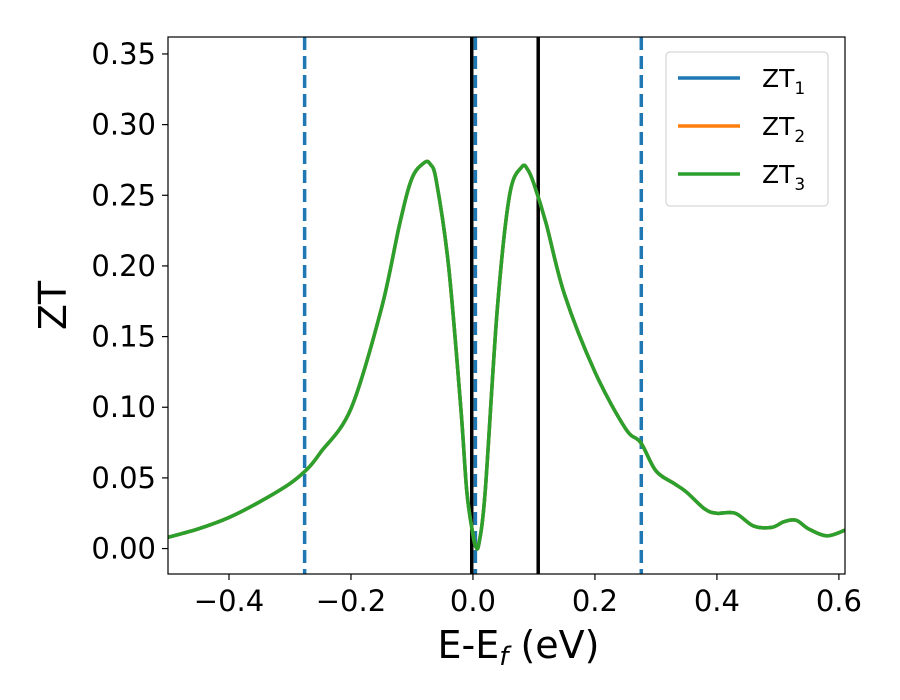 This screenshot has height=700, width=900. I want to click on y-tick-label: 0.25, so click(123, 195).